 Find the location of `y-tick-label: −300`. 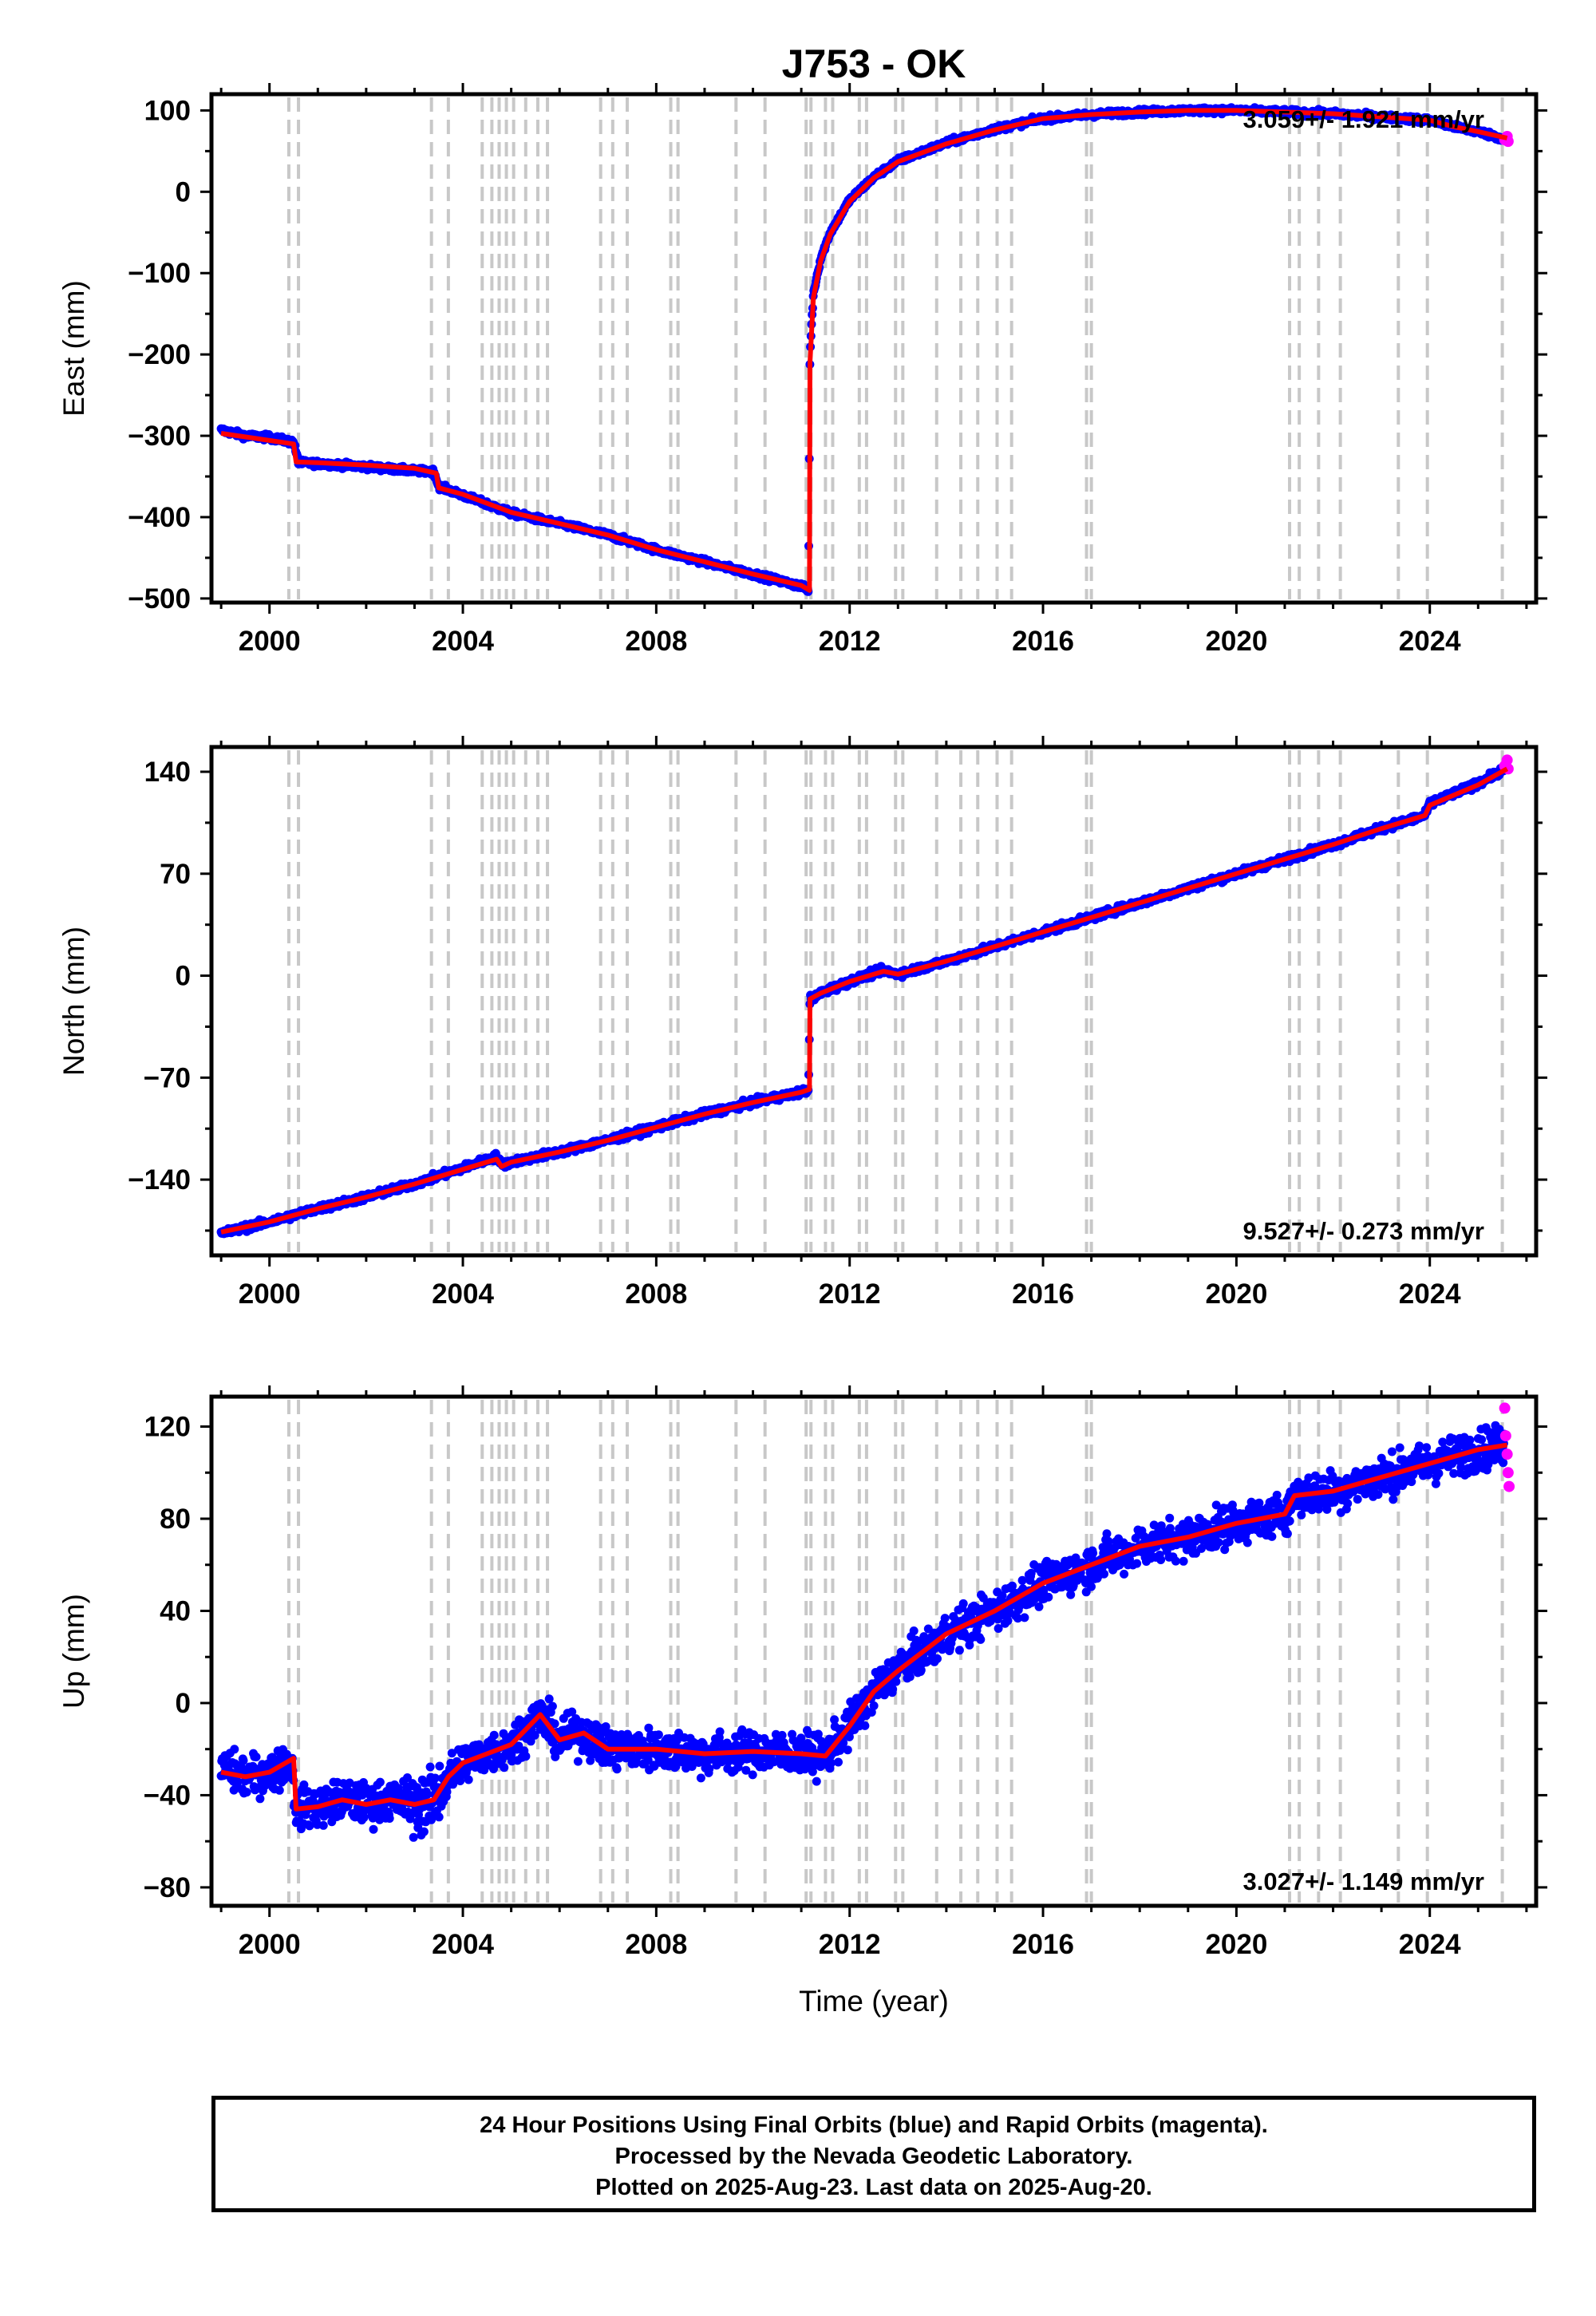

y-tick-label: −300 is located at coordinates (159, 436).